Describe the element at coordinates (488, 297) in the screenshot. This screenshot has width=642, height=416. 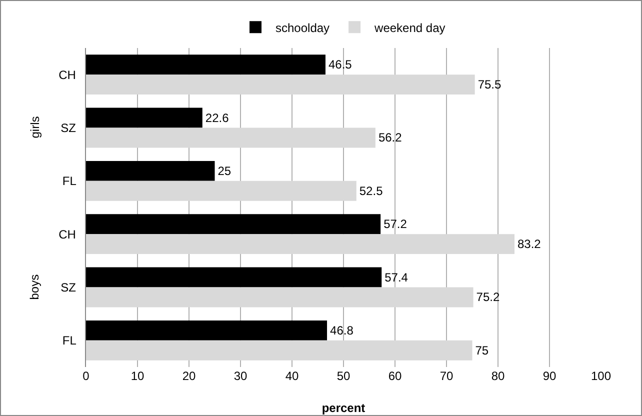
I see `data-label: 75.2` at that location.